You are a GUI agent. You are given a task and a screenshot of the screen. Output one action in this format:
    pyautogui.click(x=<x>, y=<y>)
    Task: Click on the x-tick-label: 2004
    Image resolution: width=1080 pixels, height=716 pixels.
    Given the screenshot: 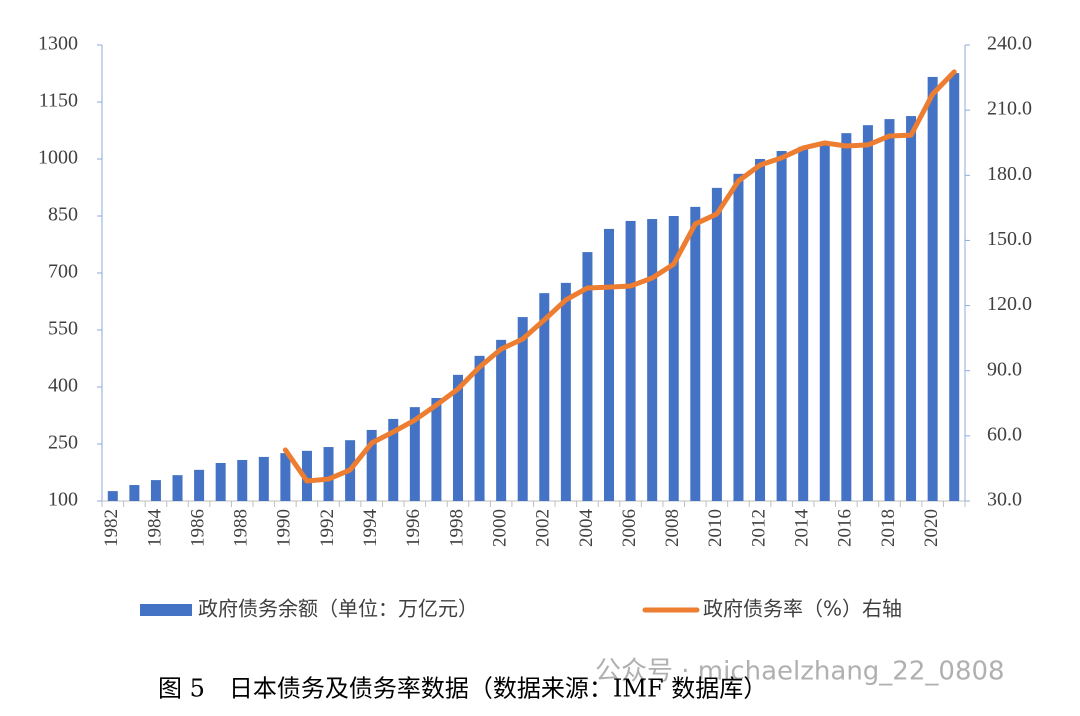 What is the action you would take?
    pyautogui.click(x=586, y=528)
    